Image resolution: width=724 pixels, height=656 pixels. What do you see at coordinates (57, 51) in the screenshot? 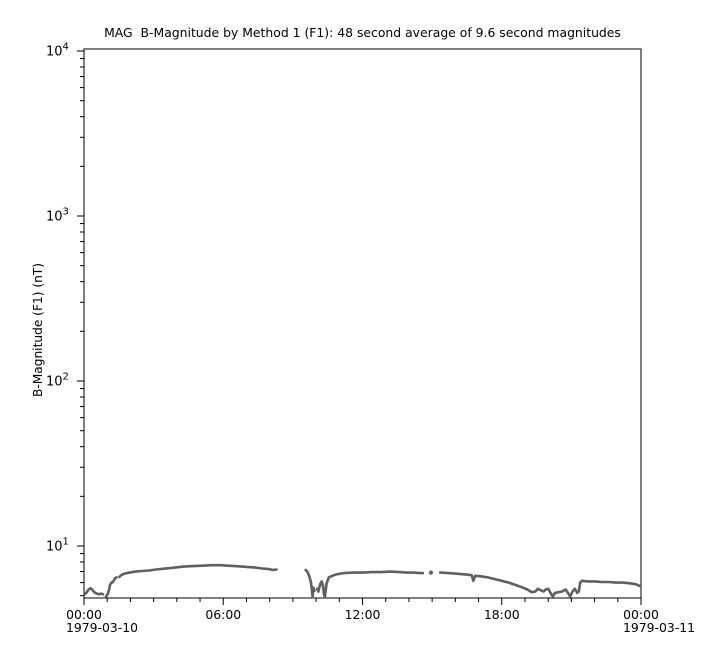
I see `y-tick-label: 10⁴` at bounding box center [57, 51].